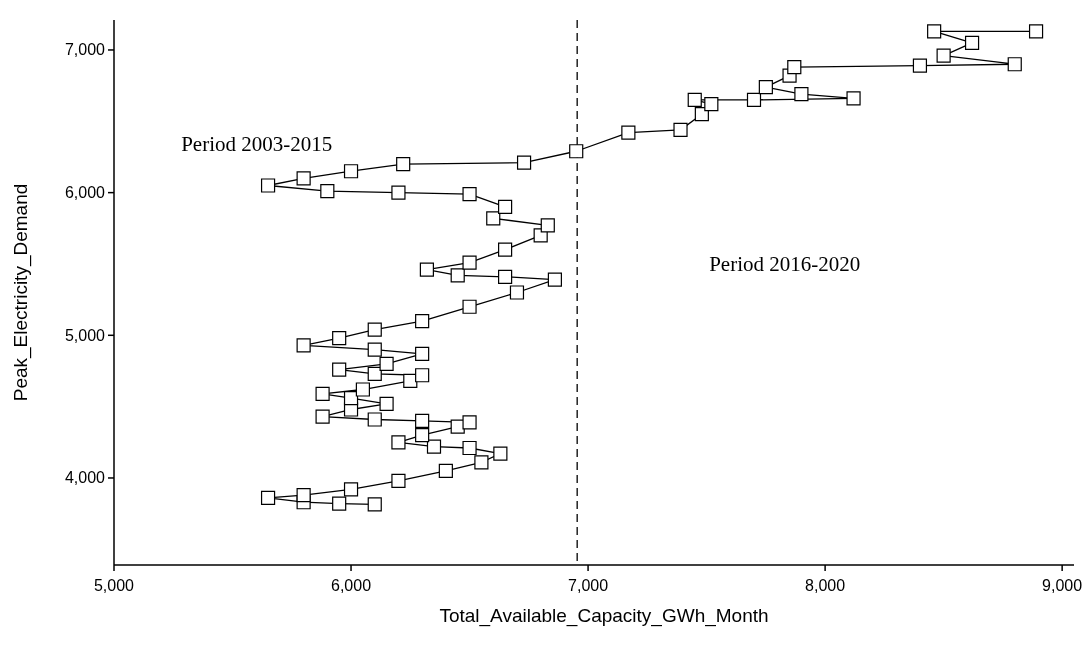 The image size is (1089, 647). What do you see at coordinates (114, 585) in the screenshot?
I see `x-tick-label: 5,000` at bounding box center [114, 585].